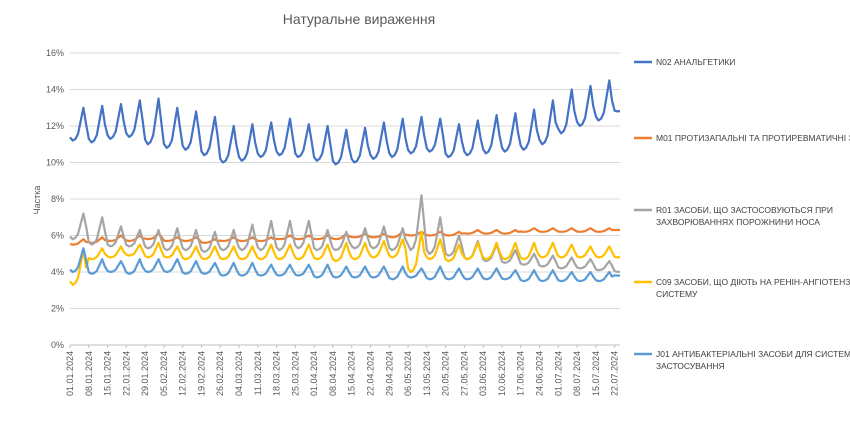 The image size is (850, 422). What do you see at coordinates (57, 199) in the screenshot?
I see `y-tick-label: 8%` at bounding box center [57, 199].